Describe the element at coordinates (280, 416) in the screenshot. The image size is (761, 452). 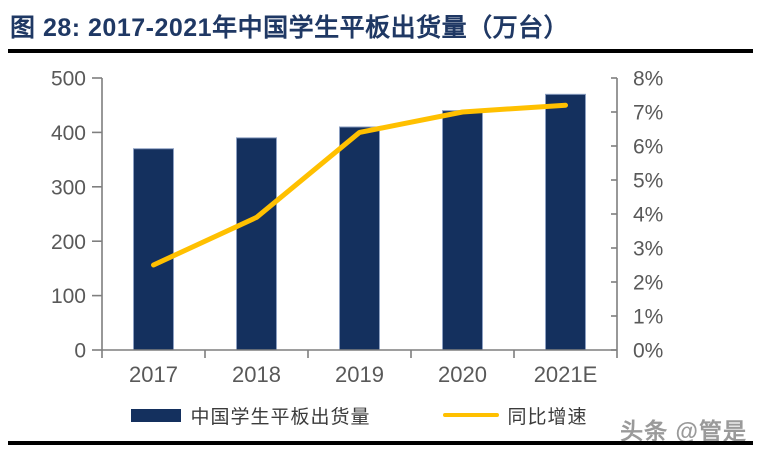
I see `legend-label-shipments: 中国学生平板出货量` at that location.